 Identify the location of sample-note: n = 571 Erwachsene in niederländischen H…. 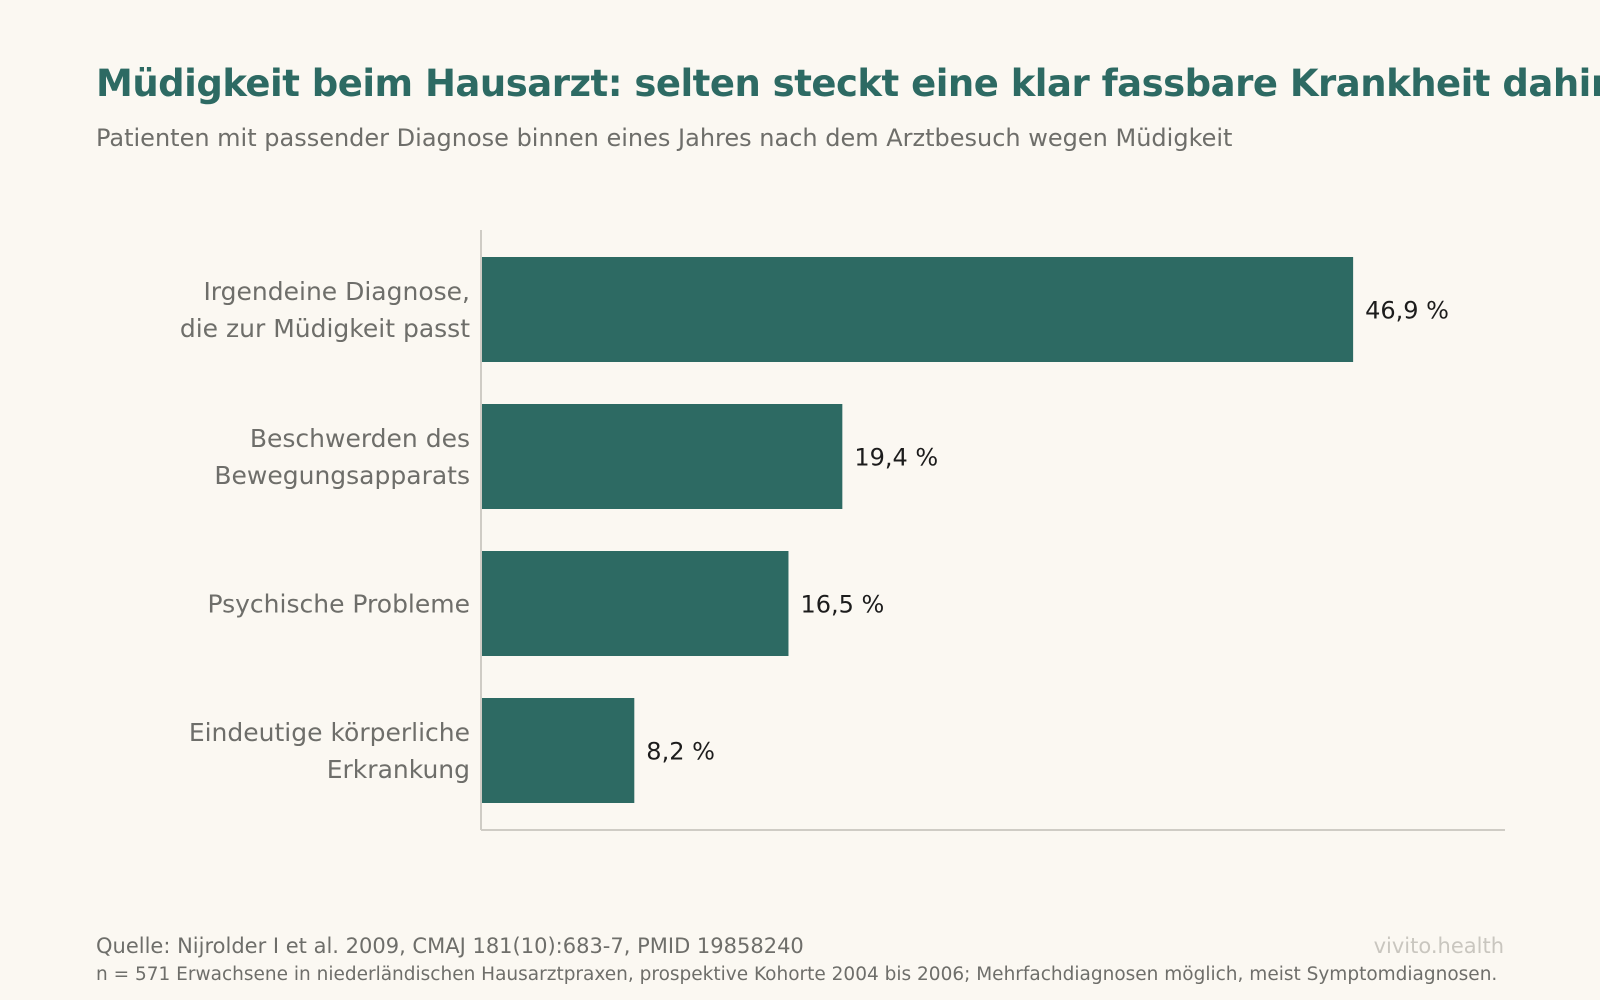
(797, 974).